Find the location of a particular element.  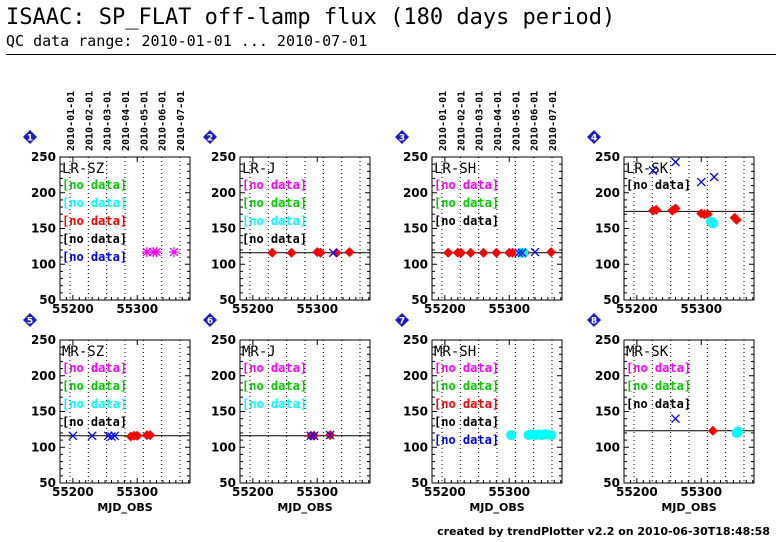

page-subtitle: QC data range: 2010-01-01 ... 2010-07-01 is located at coordinates (187, 41).